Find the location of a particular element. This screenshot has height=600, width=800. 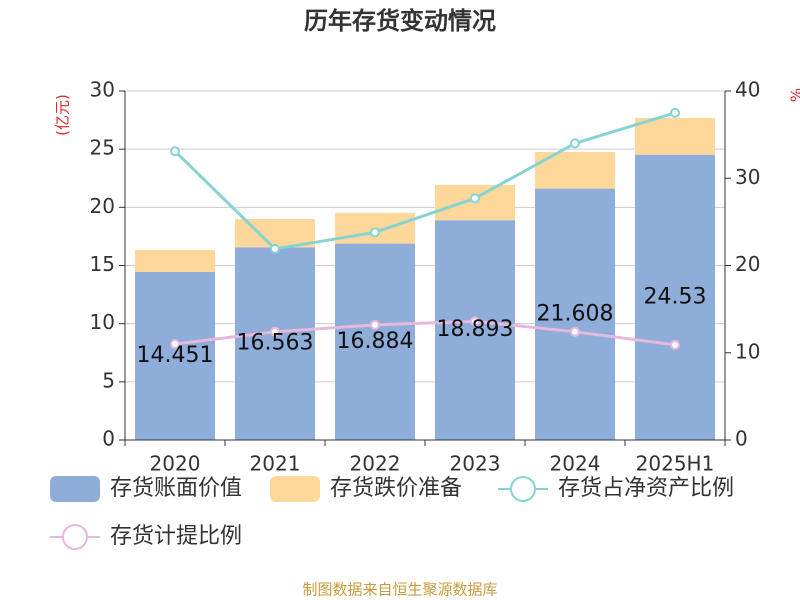

y2-tick-label: 20 is located at coordinates (747, 264).